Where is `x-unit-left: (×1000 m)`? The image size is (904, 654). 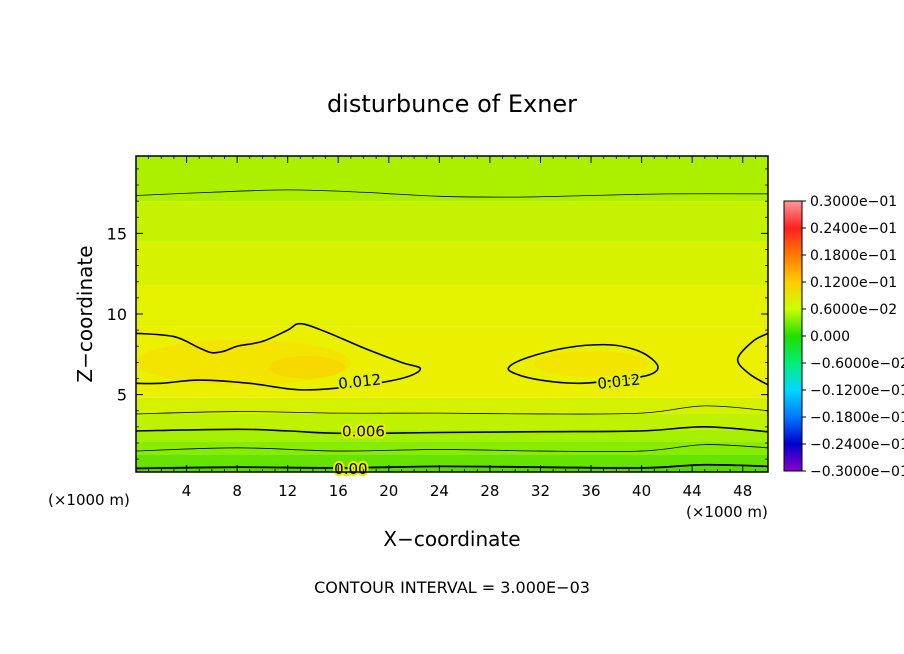 x-unit-left: (×1000 m) is located at coordinates (89, 500).